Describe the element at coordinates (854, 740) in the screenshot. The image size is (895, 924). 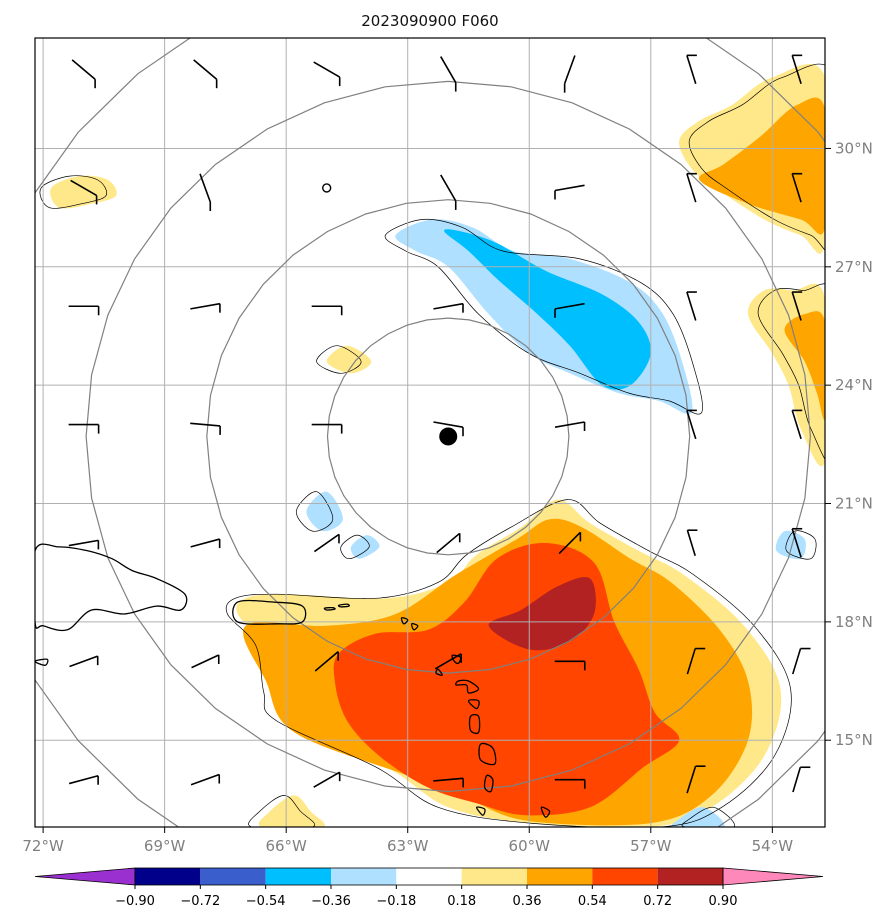
I see `y-tick-label: 15°N` at that location.